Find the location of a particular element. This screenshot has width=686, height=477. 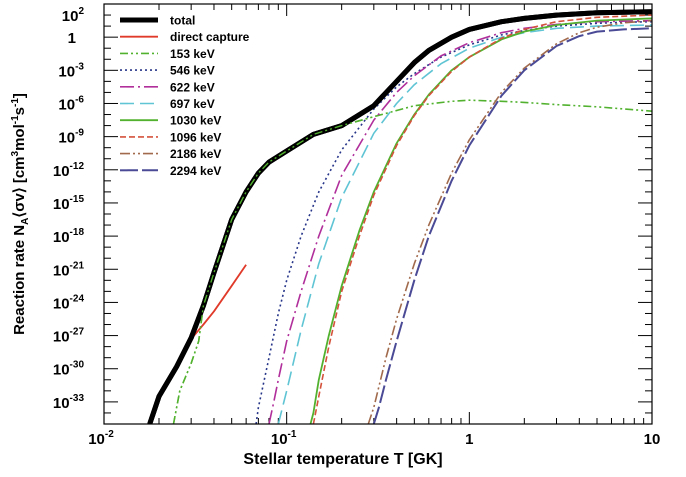

y-axis-label: Reaction rate NA⟨σv⟩ [cm3mol-1s-1] is located at coordinates (20, 214).